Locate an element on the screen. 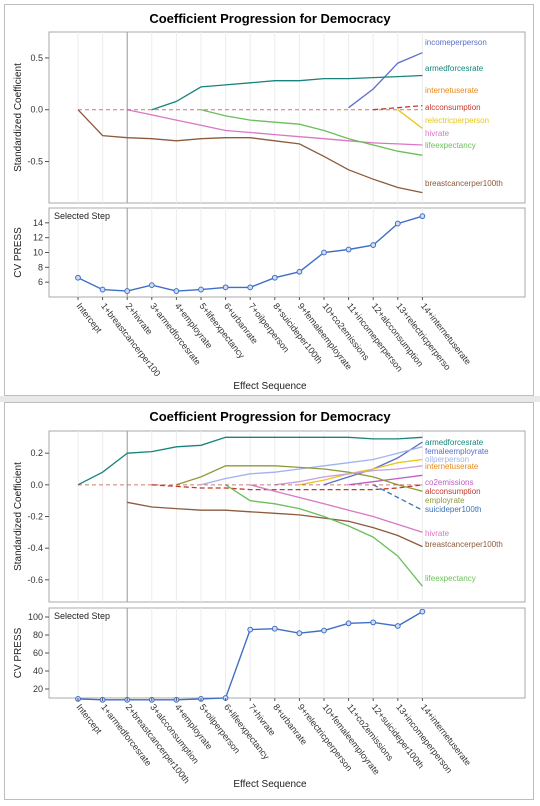 This screenshot has width=540, height=806. press-ytick-label: 14 is located at coordinates (38, 223).